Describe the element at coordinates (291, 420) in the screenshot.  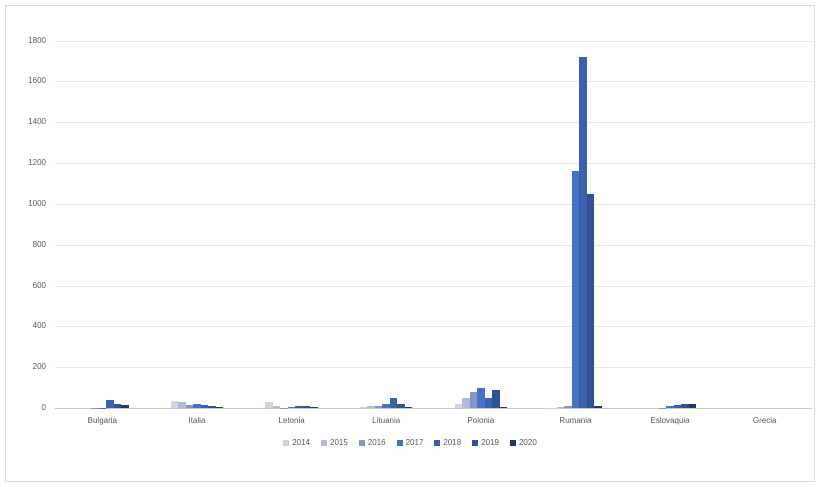
I see `category-label: Letonia` at that location.